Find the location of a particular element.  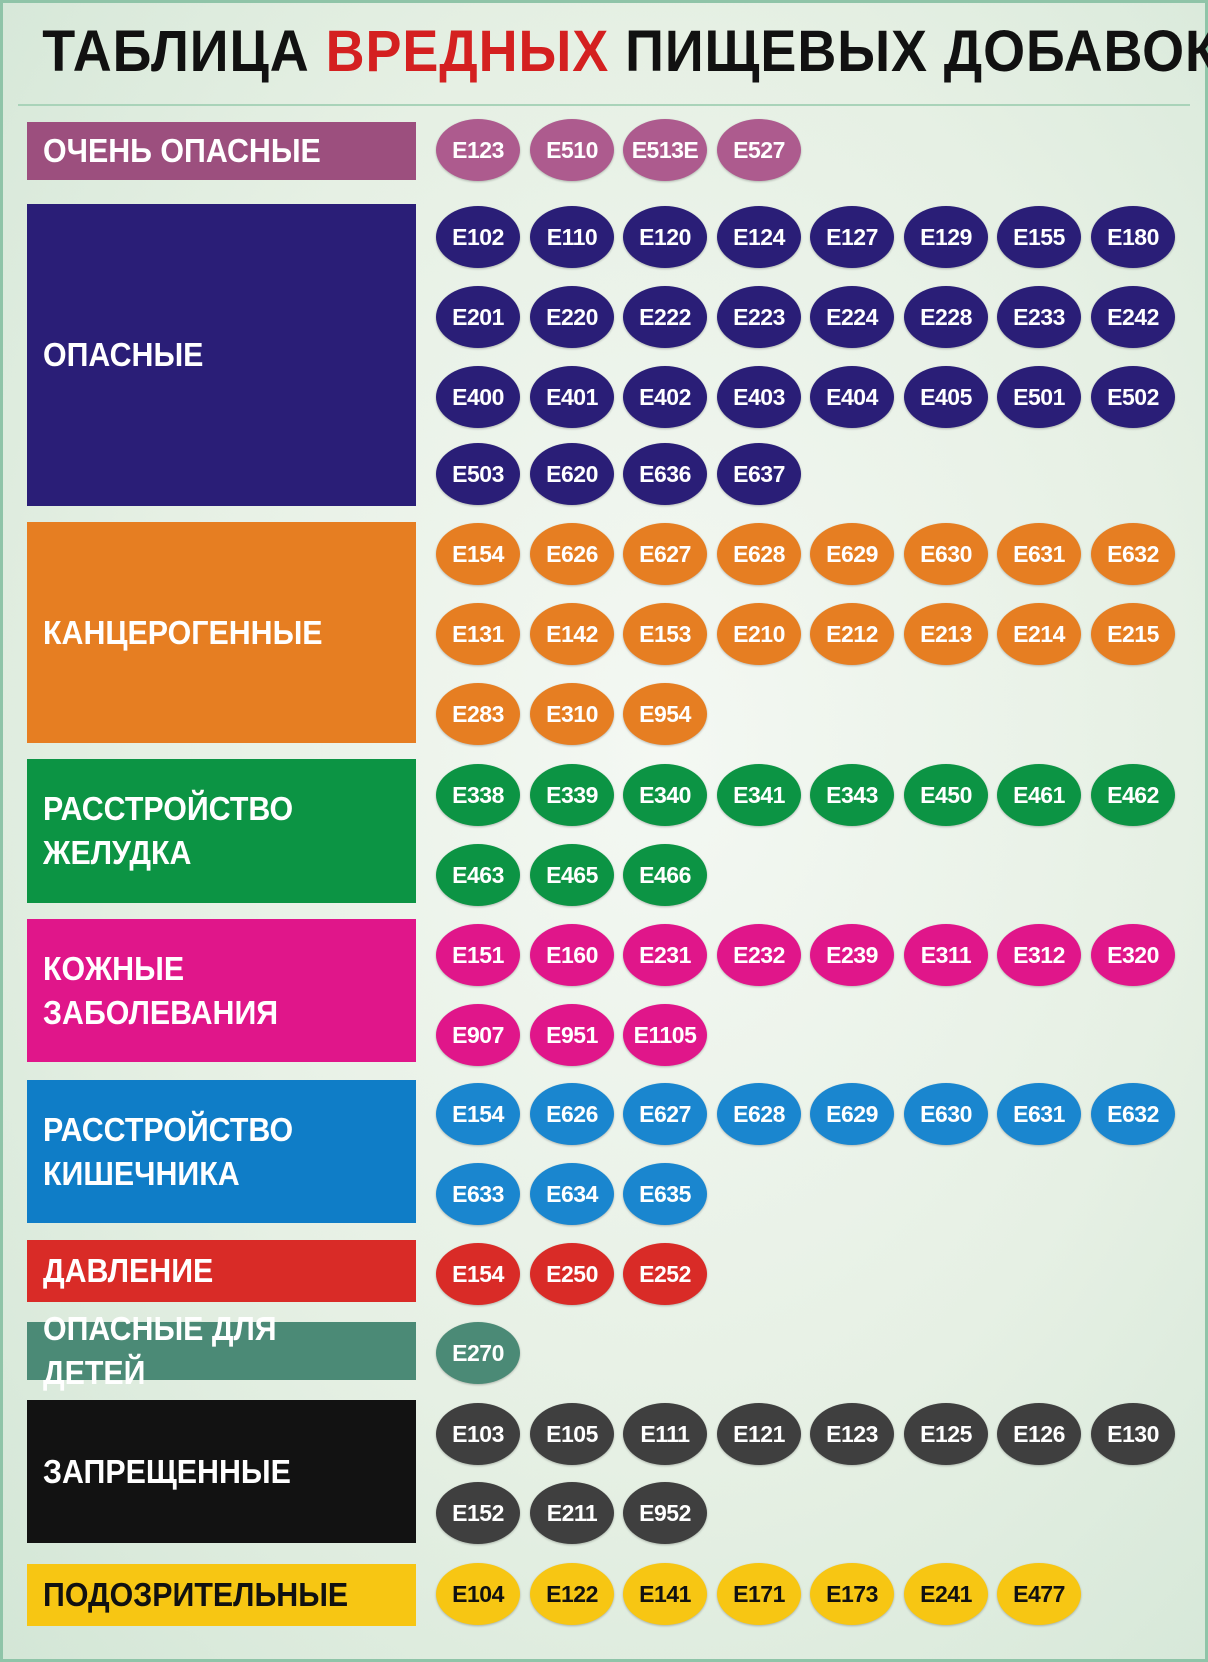

additive-pill: E634 is located at coordinates (572, 1194).